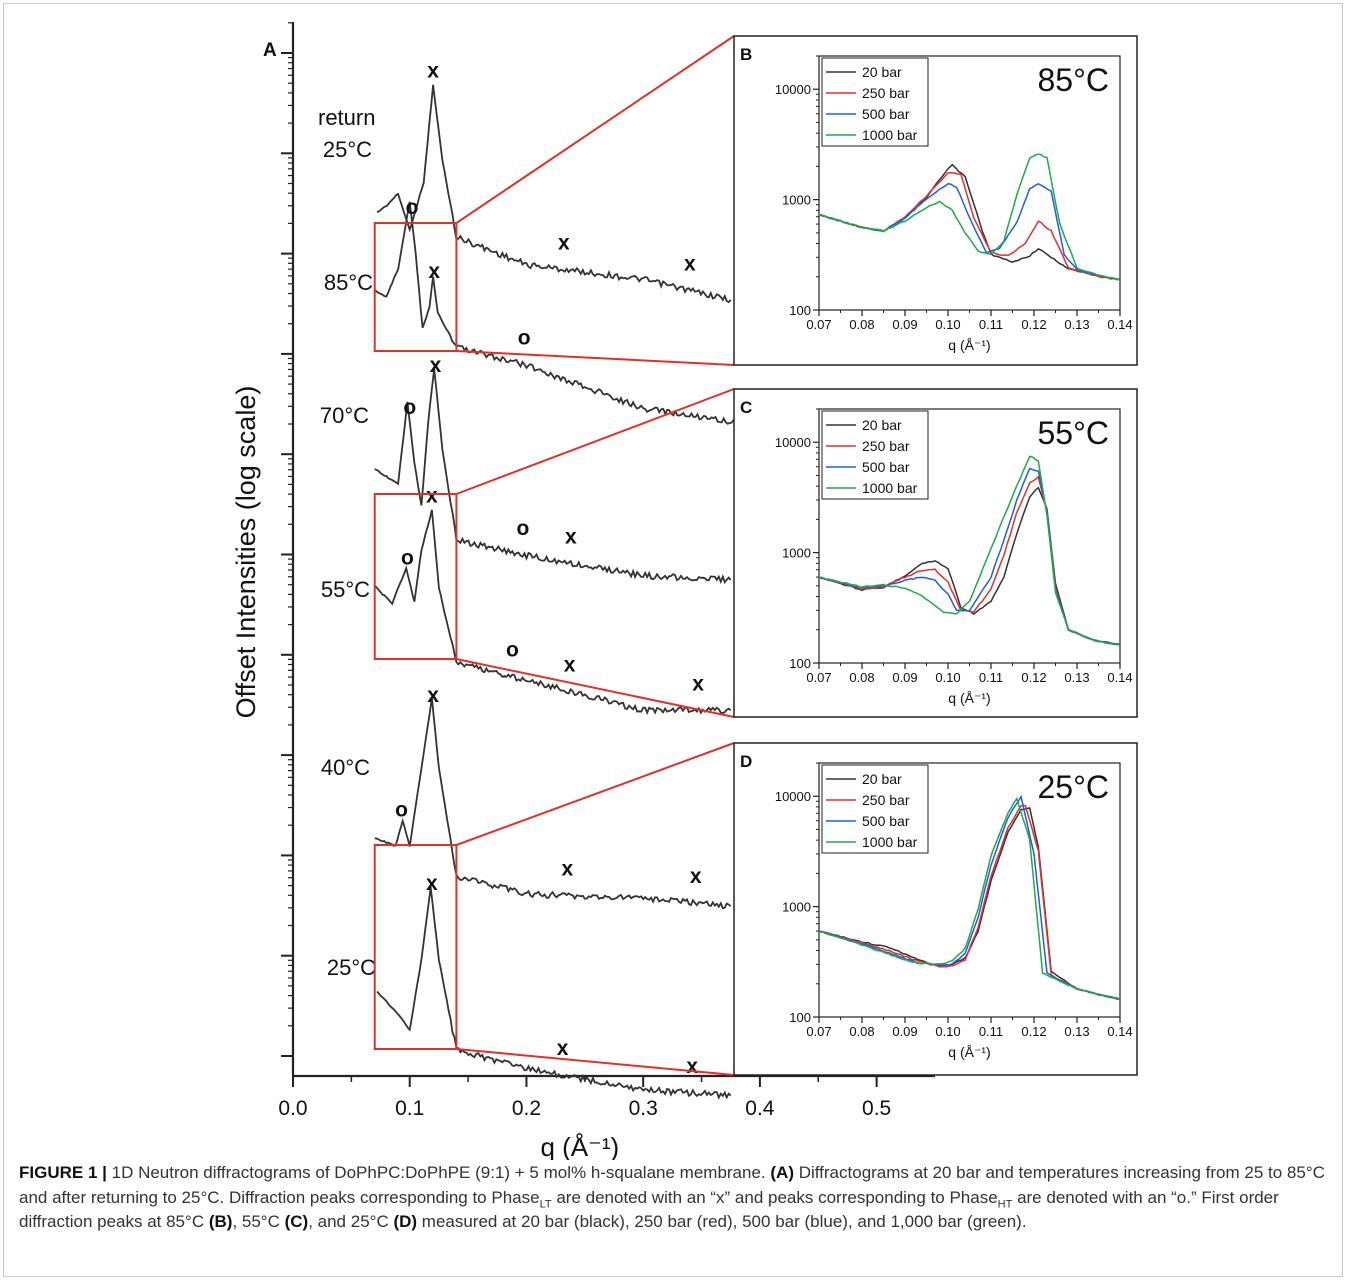  What do you see at coordinates (345, 767) in the screenshot?
I see `panel-a-series-label: 40°C` at bounding box center [345, 767].